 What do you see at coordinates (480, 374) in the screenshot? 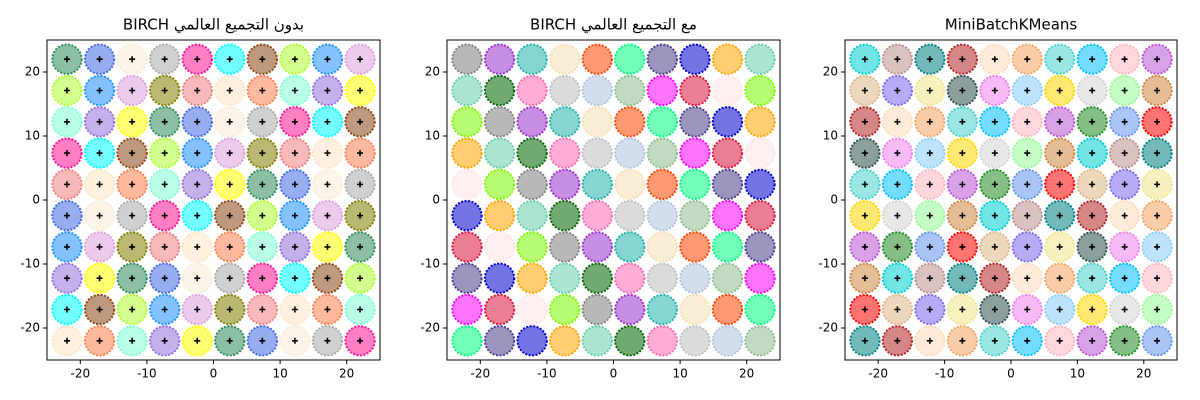
I see `x-tick-label: -20` at bounding box center [480, 374].